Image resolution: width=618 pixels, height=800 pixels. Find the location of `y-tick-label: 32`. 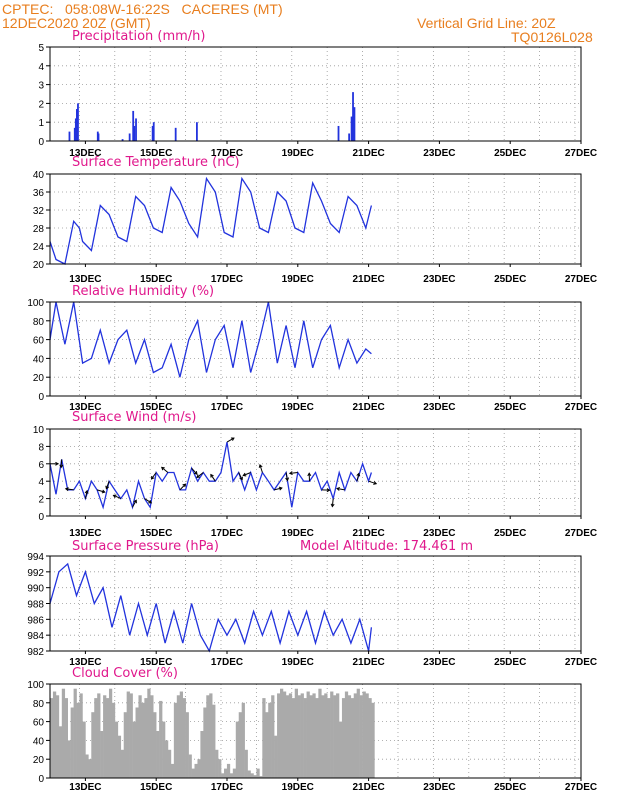

y-tick-label: 32 is located at coordinates (39, 211).